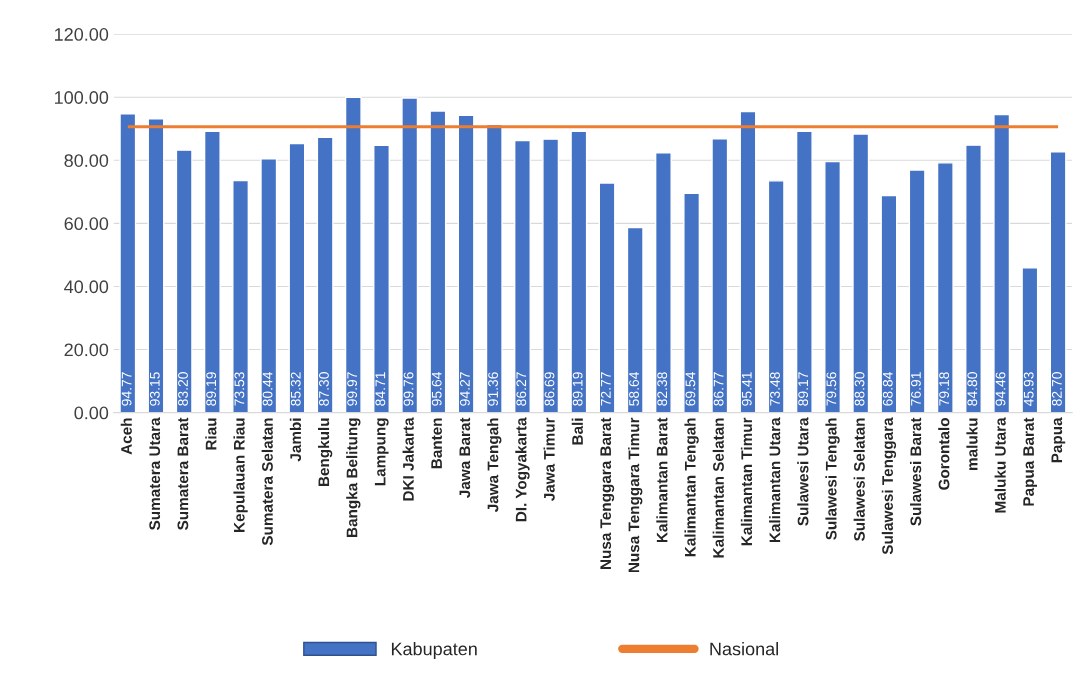  Describe the element at coordinates (521, 389) in the screenshot. I see `data-label: 86.27` at that location.